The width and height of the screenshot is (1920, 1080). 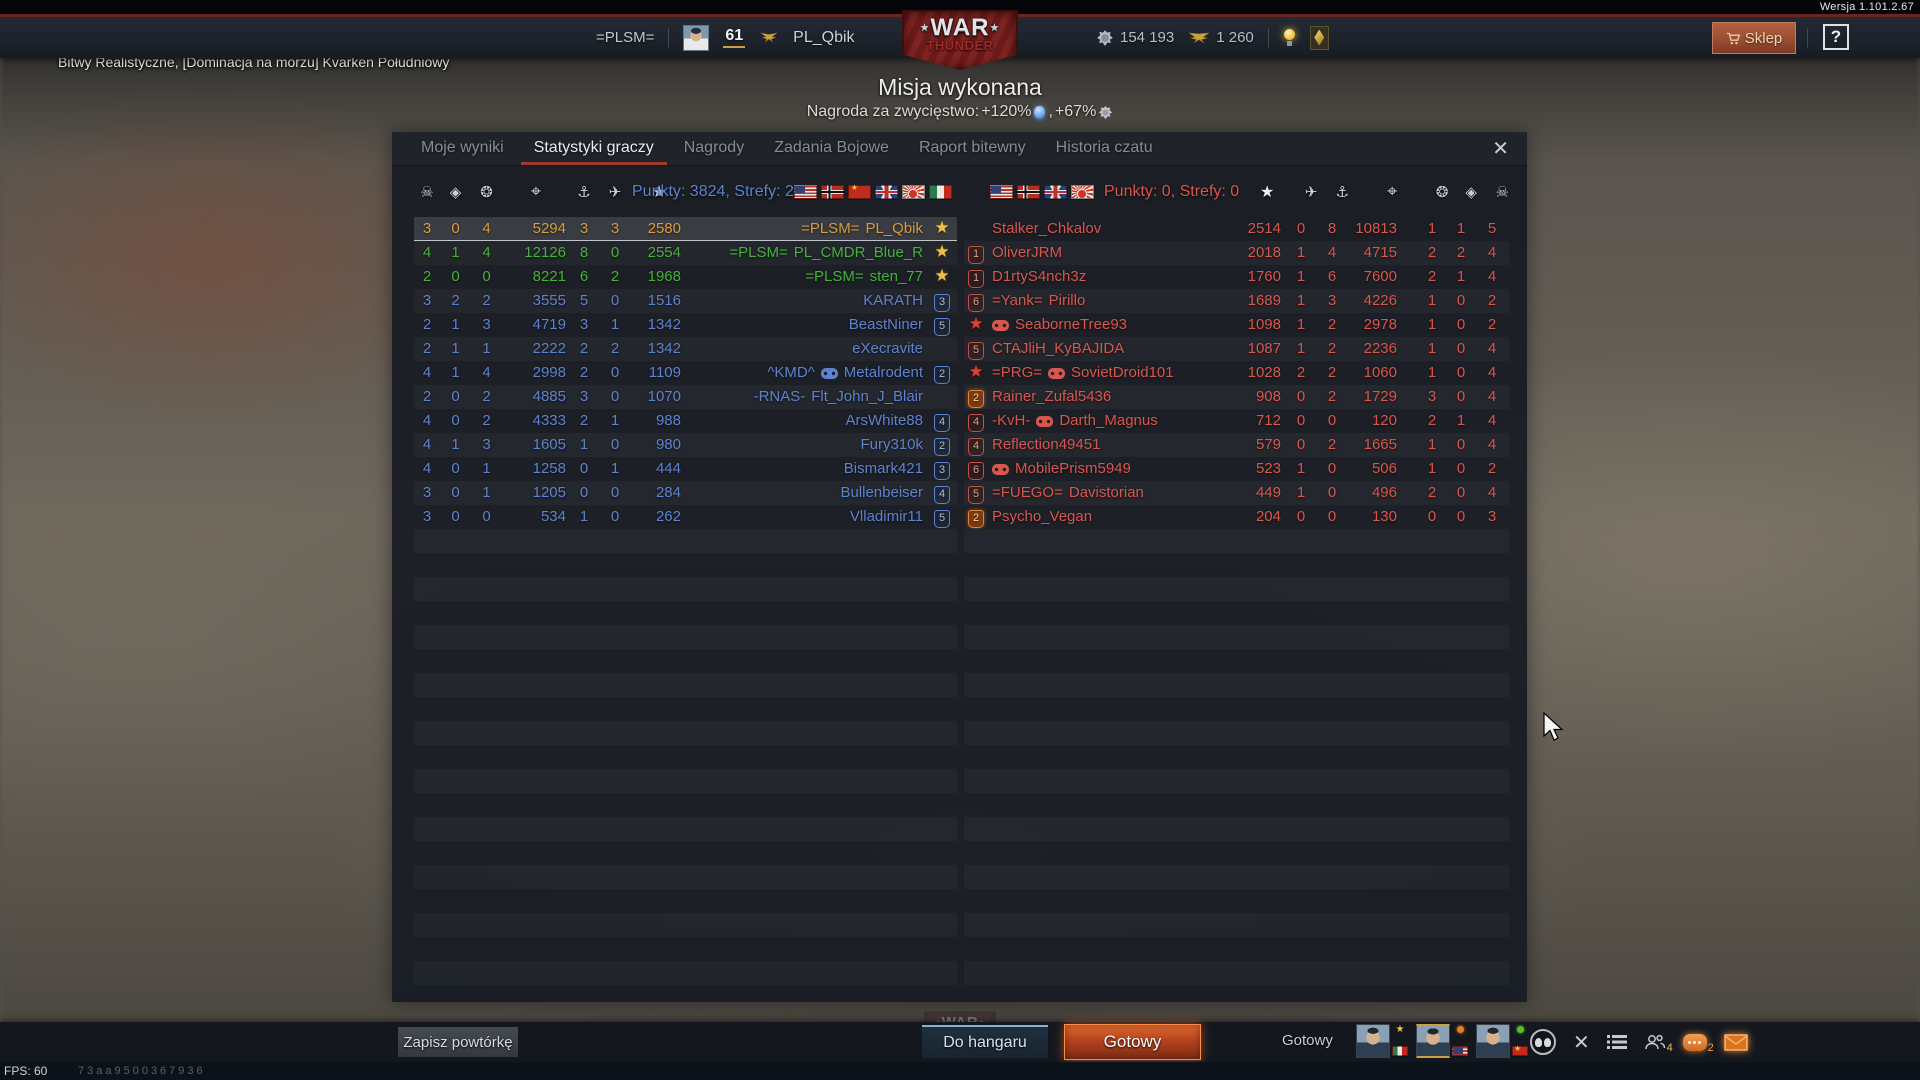 I want to click on allied-flags, so click(x=872, y=191).